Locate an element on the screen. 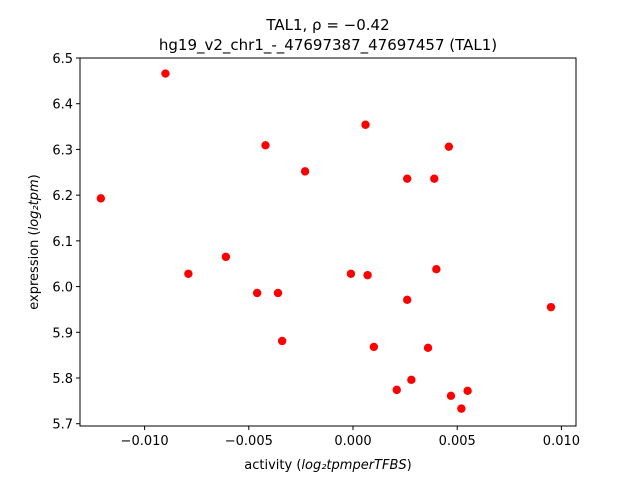 The height and width of the screenshot is (480, 640). y-tick-label: 6.1 is located at coordinates (62, 242).